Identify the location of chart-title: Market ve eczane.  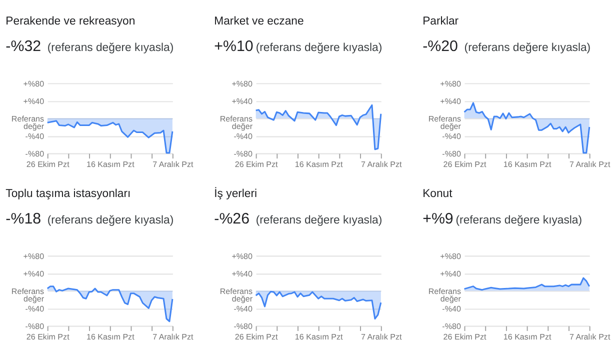
(259, 21).